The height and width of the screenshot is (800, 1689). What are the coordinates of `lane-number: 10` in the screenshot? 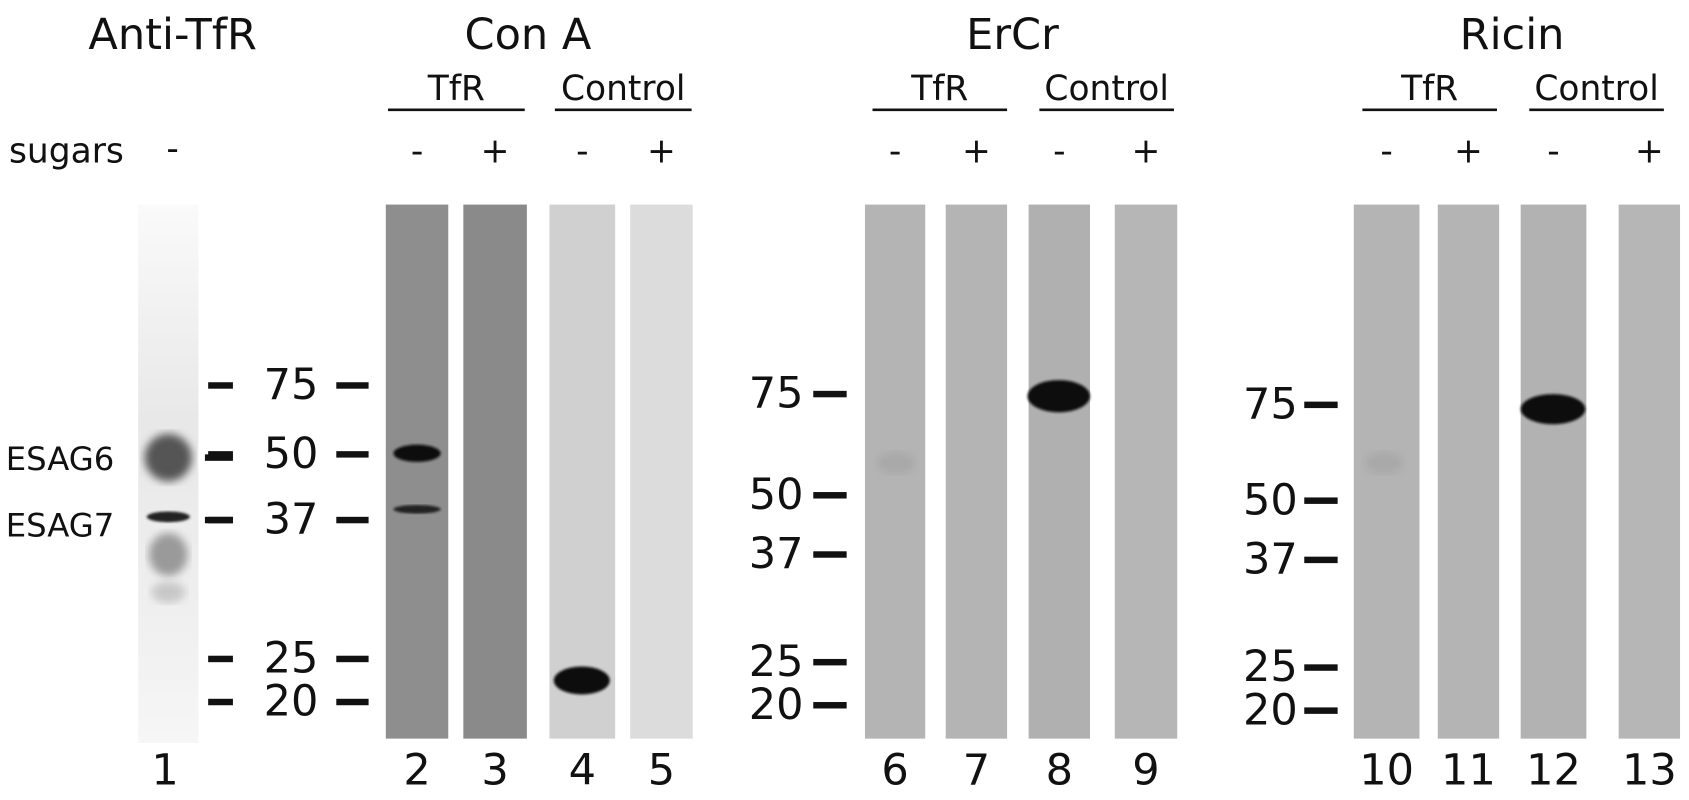 It's located at (1386, 771).